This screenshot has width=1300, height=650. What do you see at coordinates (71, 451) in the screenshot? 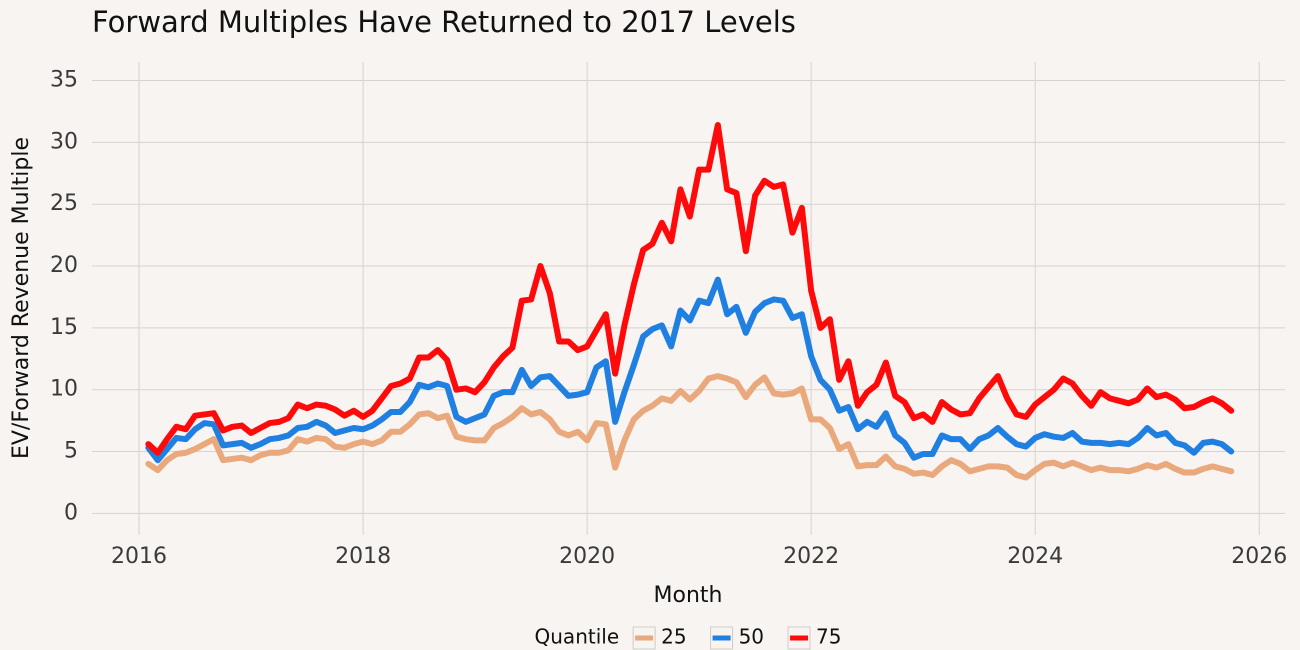
I see `y-tick-label: 5` at bounding box center [71, 451].